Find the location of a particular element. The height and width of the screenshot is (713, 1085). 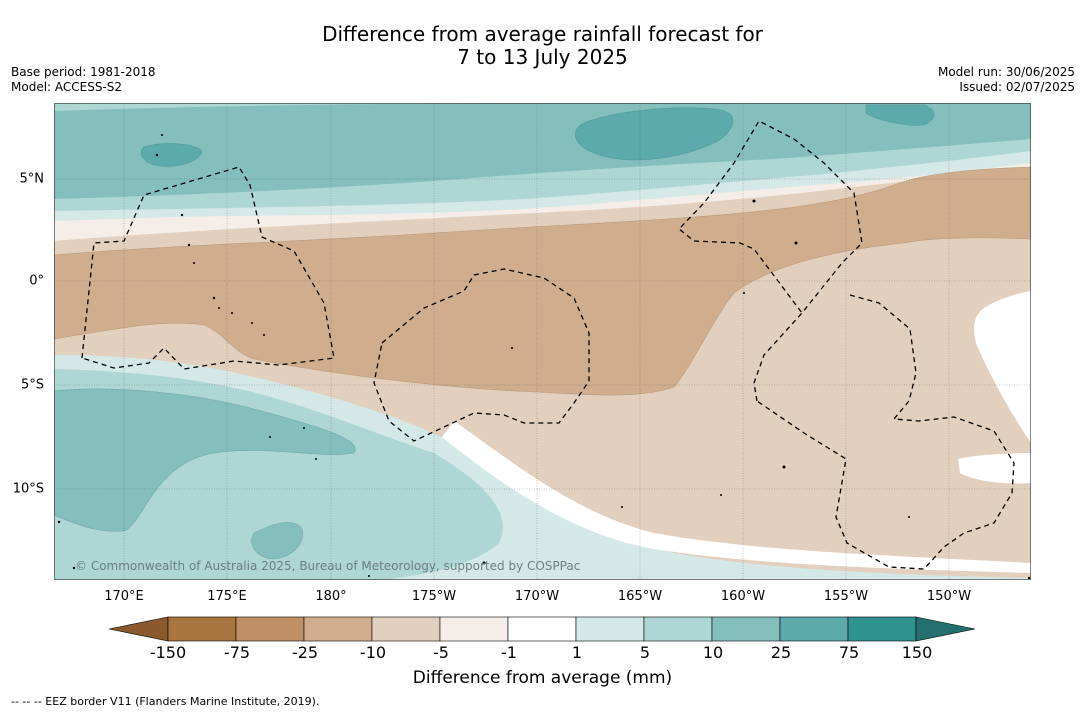

base-period: Base period: 1981-2018 is located at coordinates (83, 72).